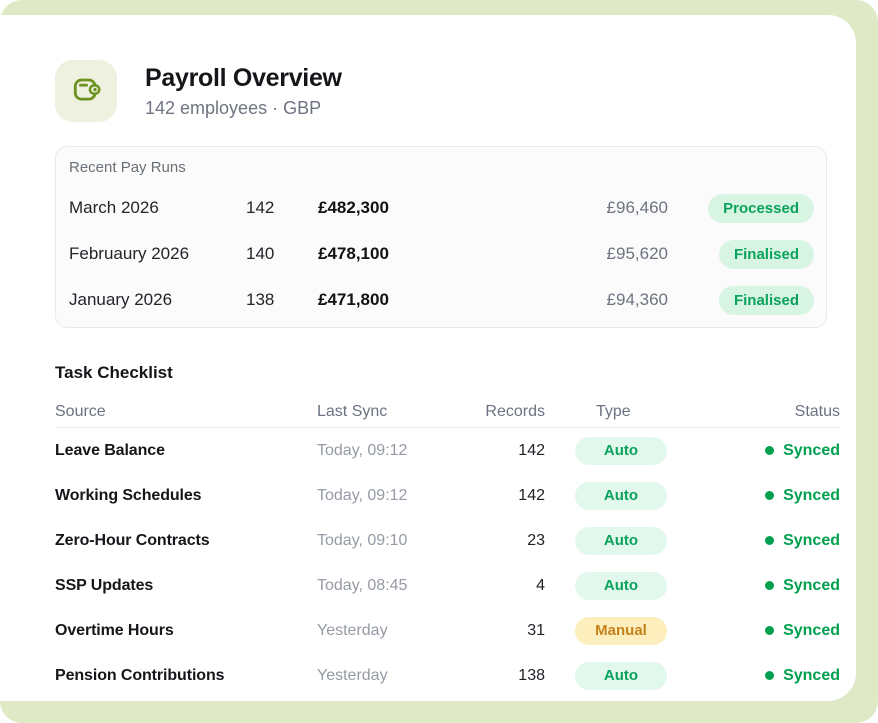 The height and width of the screenshot is (723, 878). Describe the element at coordinates (233, 107) in the screenshot. I see `page-subtitle: 142 employees · GBP` at that location.